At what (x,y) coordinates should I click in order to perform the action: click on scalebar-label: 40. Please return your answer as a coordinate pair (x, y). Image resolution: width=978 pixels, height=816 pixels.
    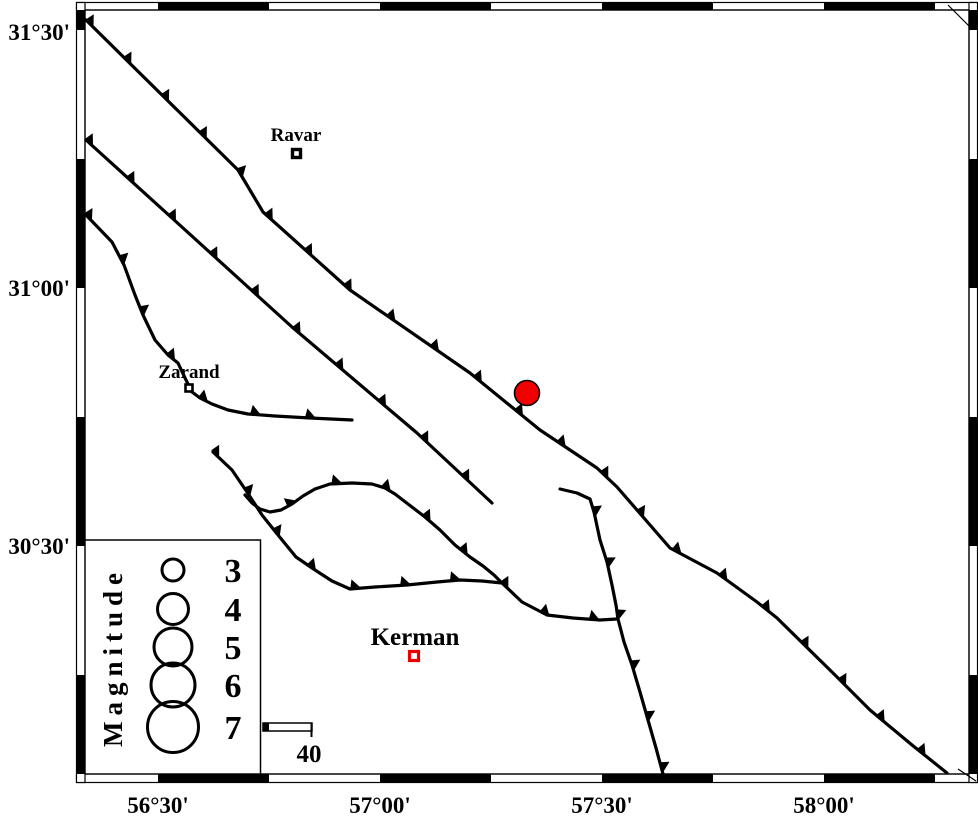
    Looking at the image, I should click on (309, 754).